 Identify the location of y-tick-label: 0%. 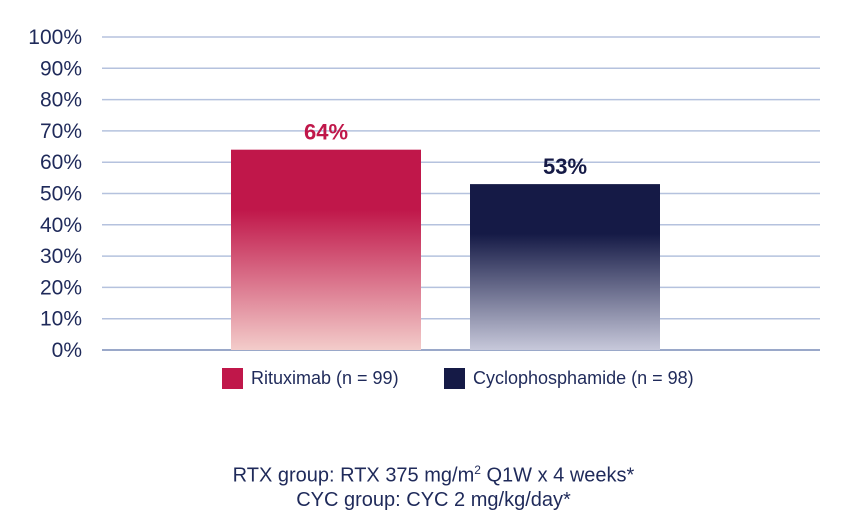
(67, 350).